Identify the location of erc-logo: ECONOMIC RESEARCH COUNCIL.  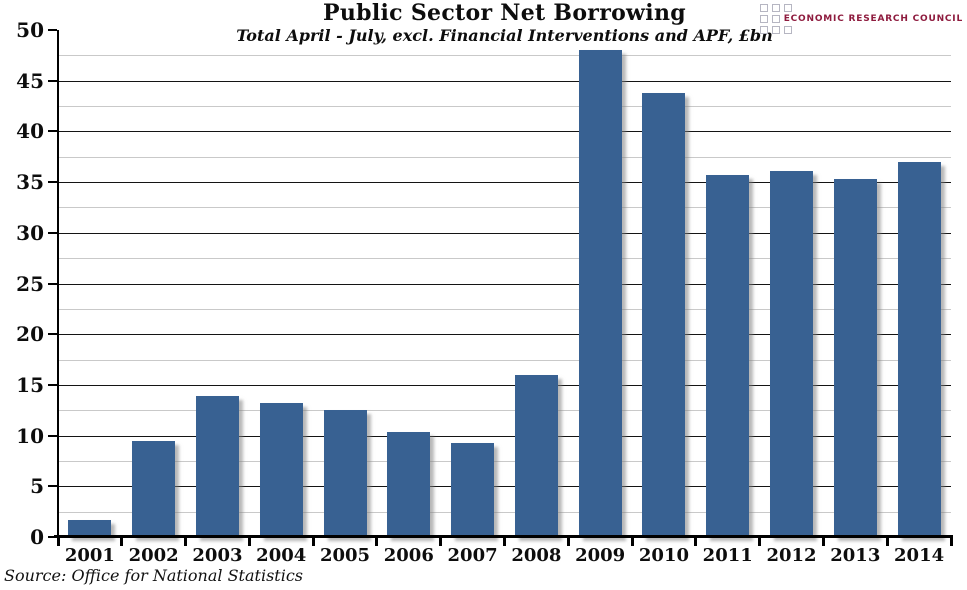
(861, 19).